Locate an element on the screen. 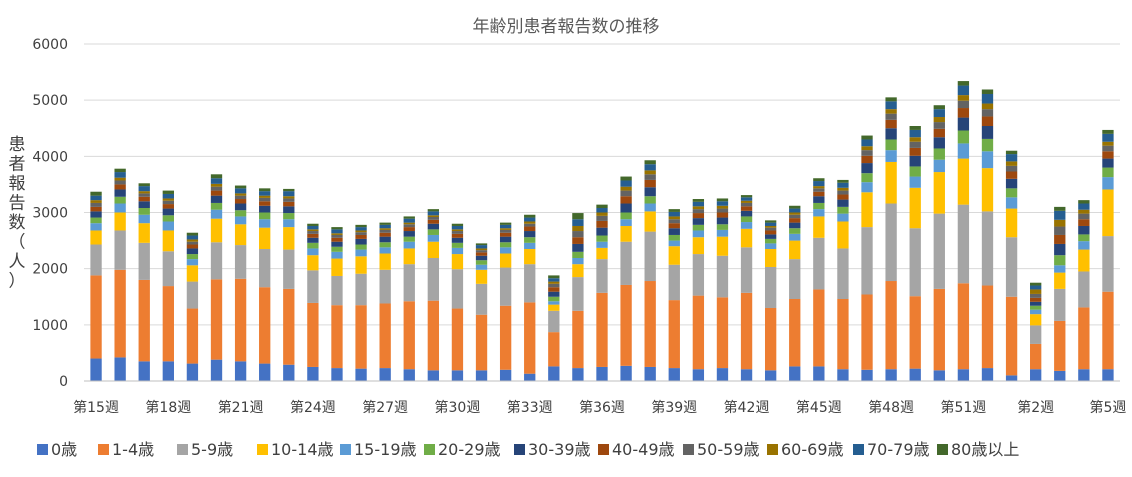 Image resolution: width=1132 pixels, height=477 pixels. y-tick-label: 4000 is located at coordinates (50, 157).